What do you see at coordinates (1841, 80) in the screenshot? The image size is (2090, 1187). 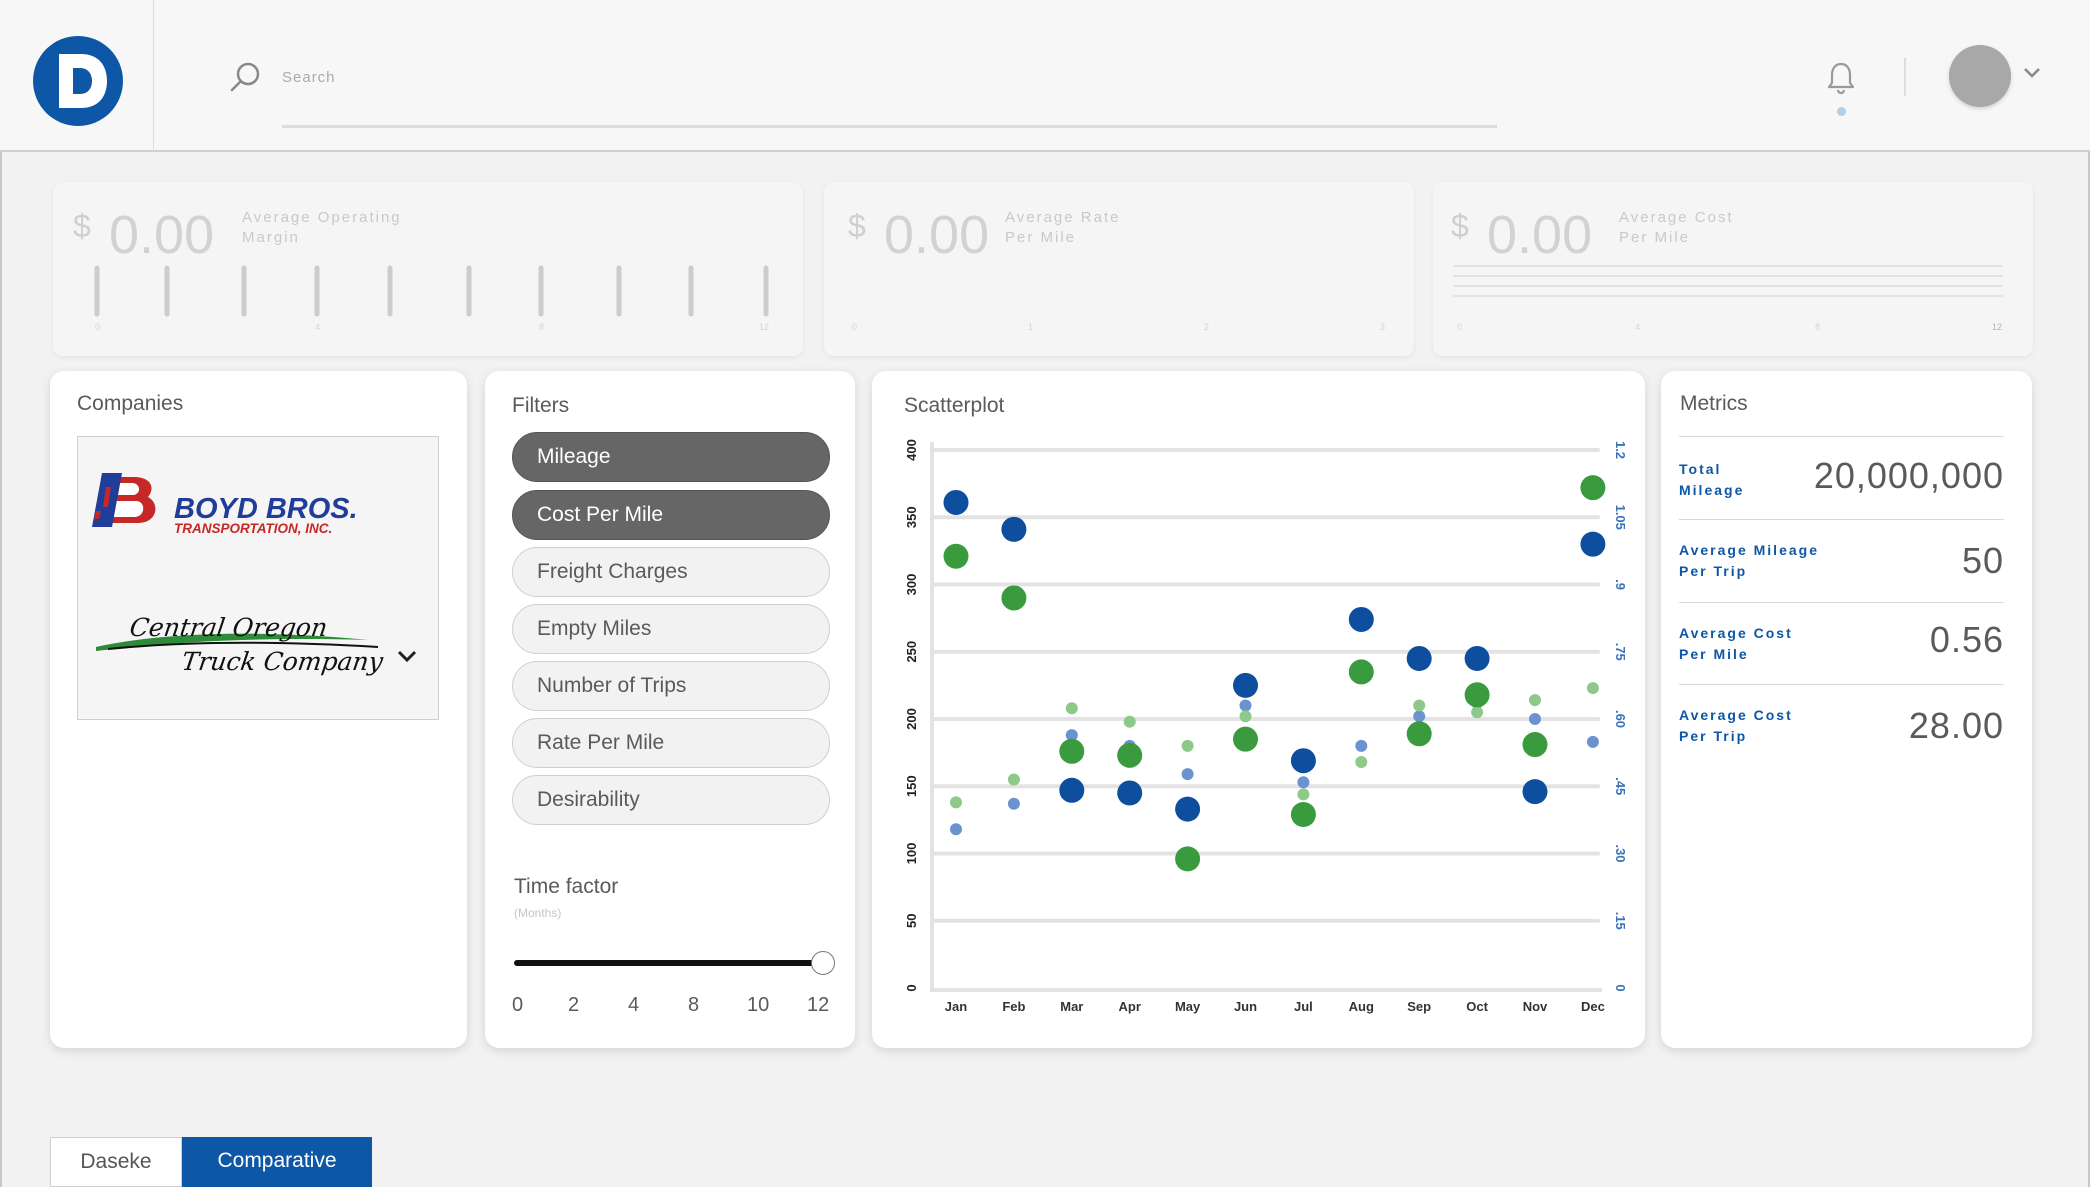 I see `bell-icon` at bounding box center [1841, 80].